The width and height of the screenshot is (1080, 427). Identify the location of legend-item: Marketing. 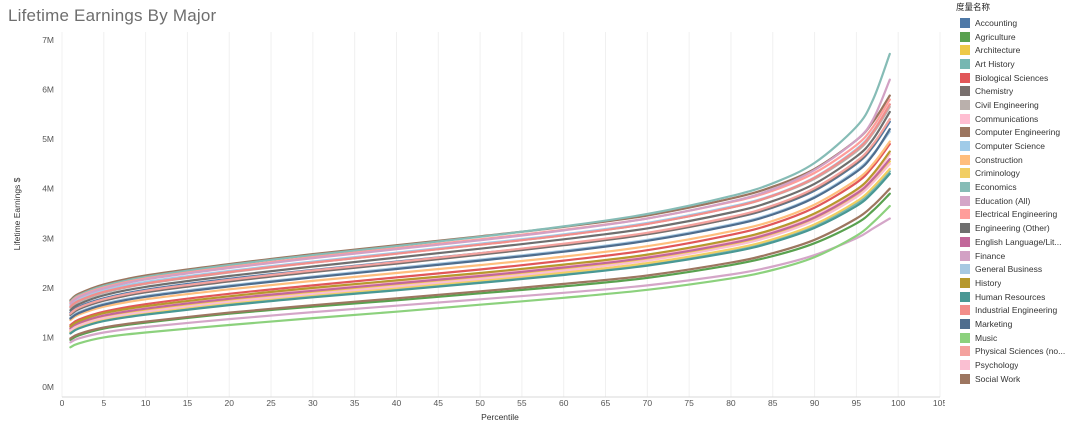
(1014, 324).